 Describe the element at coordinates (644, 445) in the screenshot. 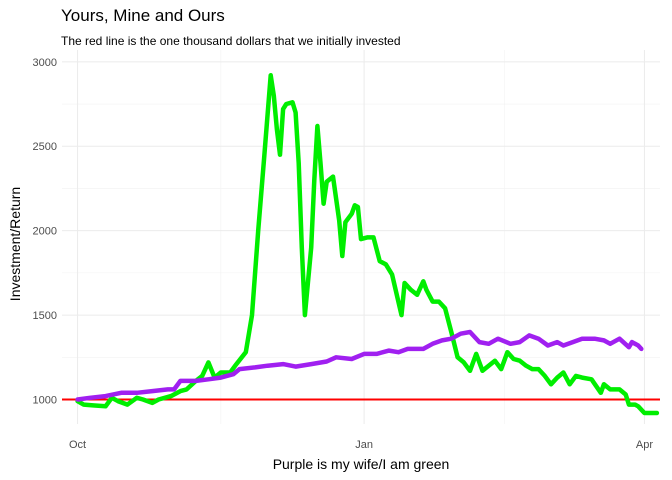

I see `x-tick-label: Apr` at that location.